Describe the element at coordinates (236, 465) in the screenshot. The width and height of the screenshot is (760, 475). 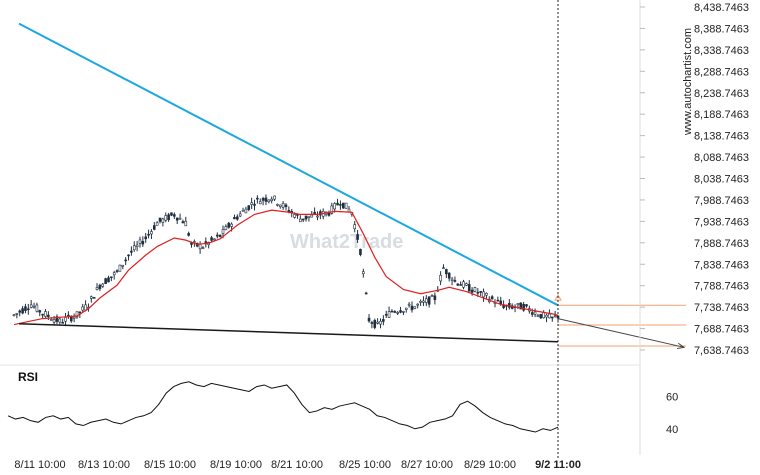
I see `x-tick-label: 8/19 10:00` at that location.